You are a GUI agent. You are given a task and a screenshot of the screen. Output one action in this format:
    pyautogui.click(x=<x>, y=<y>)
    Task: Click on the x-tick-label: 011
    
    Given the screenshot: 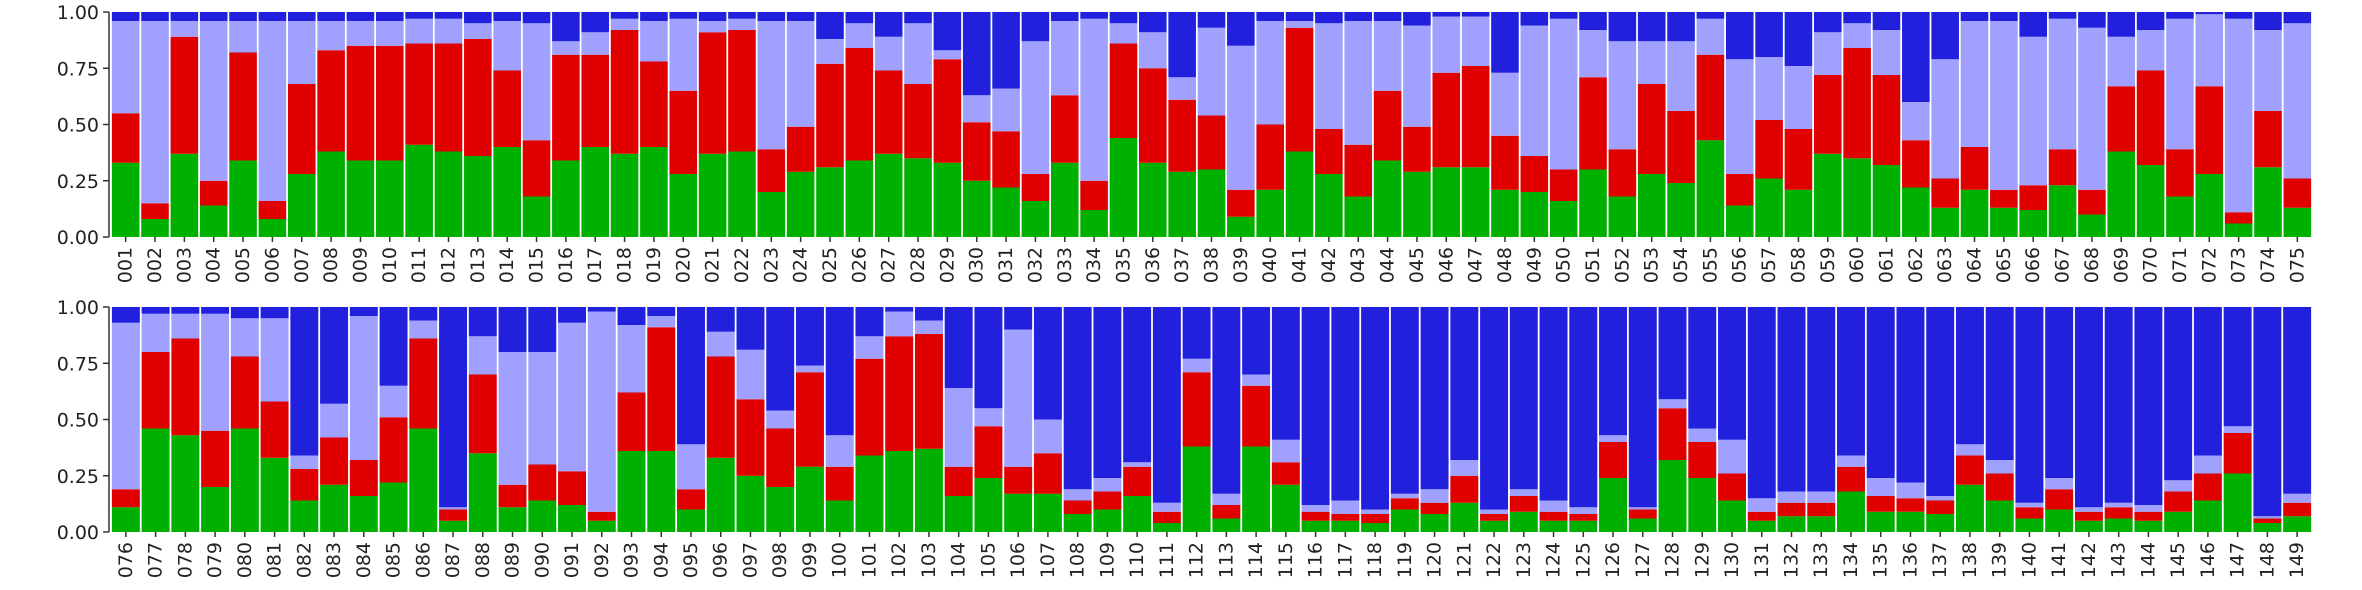 What is the action you would take?
    pyautogui.click(x=419, y=265)
    